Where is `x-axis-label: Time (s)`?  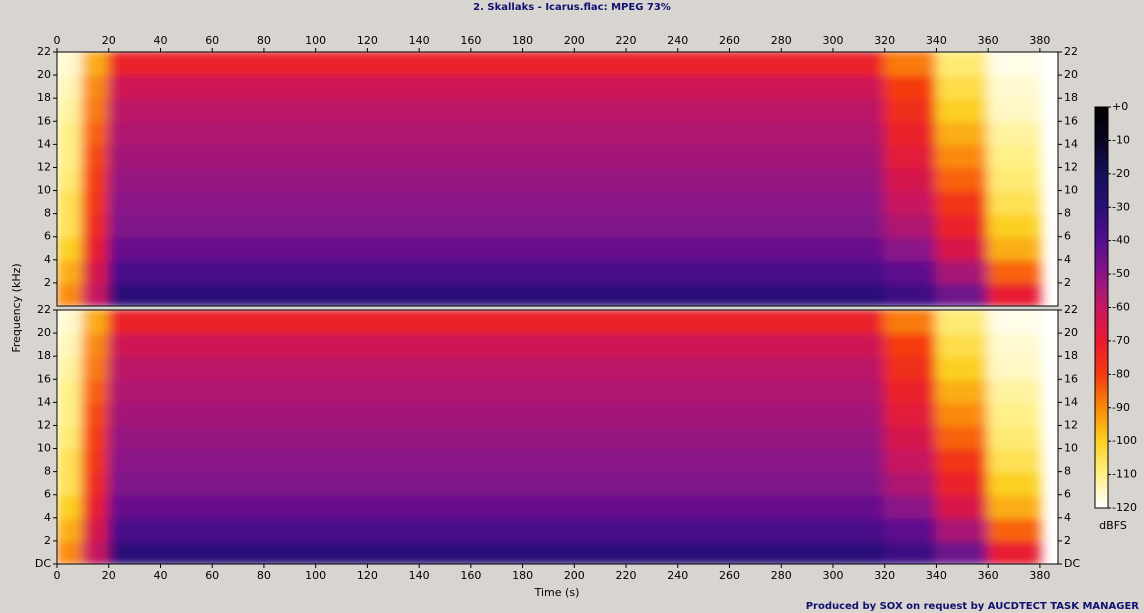
x-axis-label: Time (s) is located at coordinates (557, 592).